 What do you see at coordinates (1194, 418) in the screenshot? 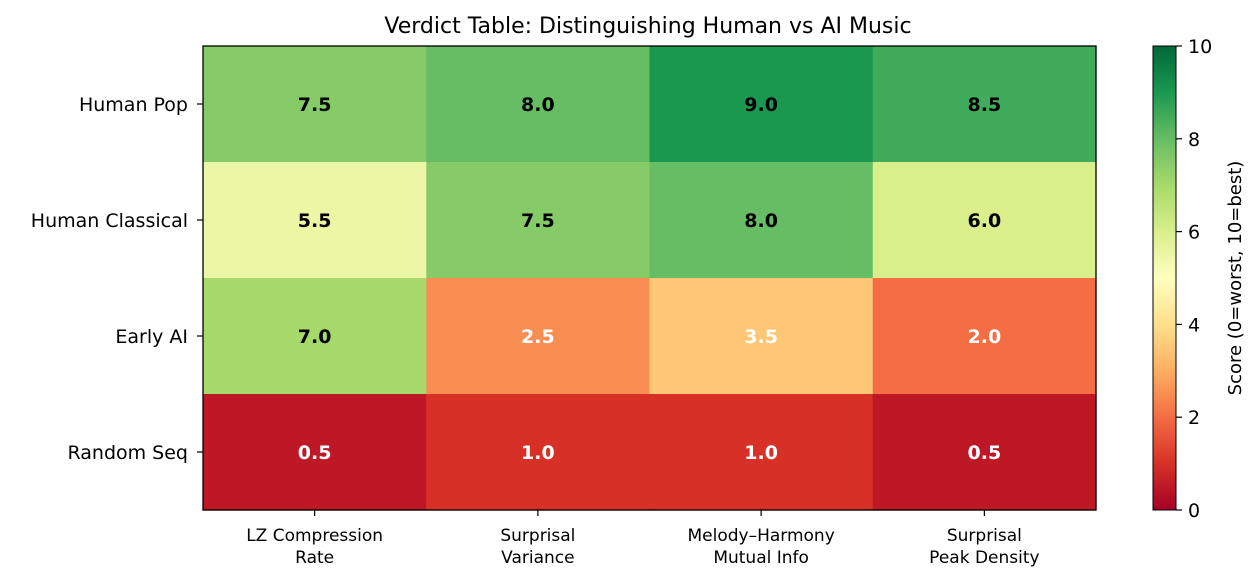
I see `colorbar-tick-label: 2` at bounding box center [1194, 418].